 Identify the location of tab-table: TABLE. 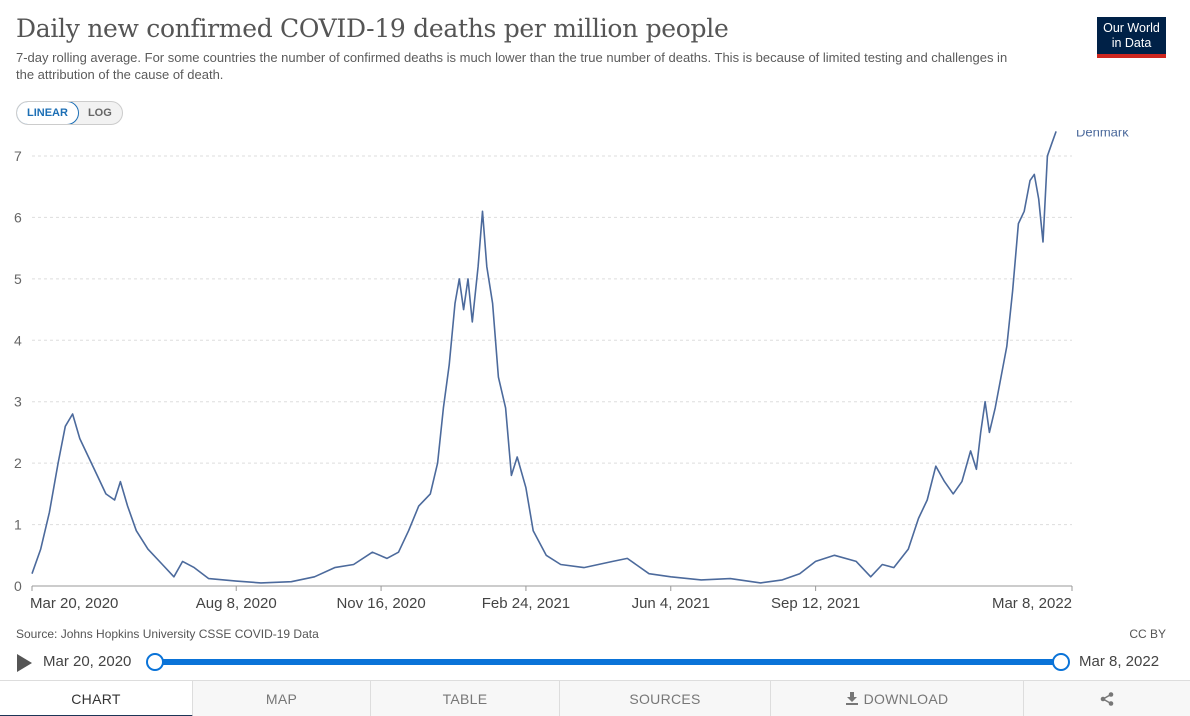
(465, 698).